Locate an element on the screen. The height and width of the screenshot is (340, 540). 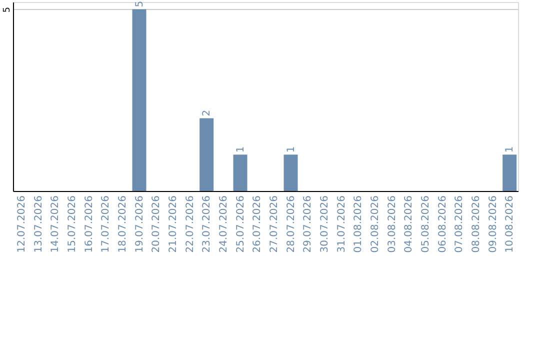
x-tick-label: 14.07.2026 is located at coordinates (56, 224).